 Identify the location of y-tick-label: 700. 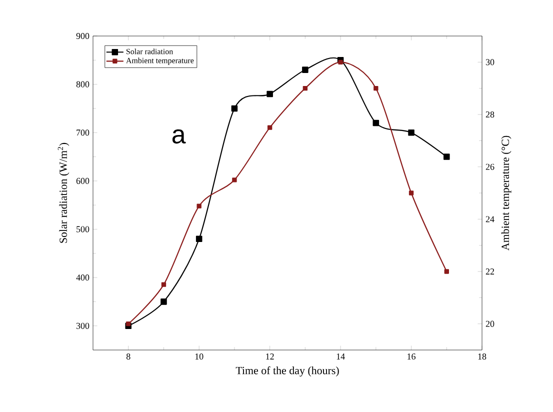
(83, 133).